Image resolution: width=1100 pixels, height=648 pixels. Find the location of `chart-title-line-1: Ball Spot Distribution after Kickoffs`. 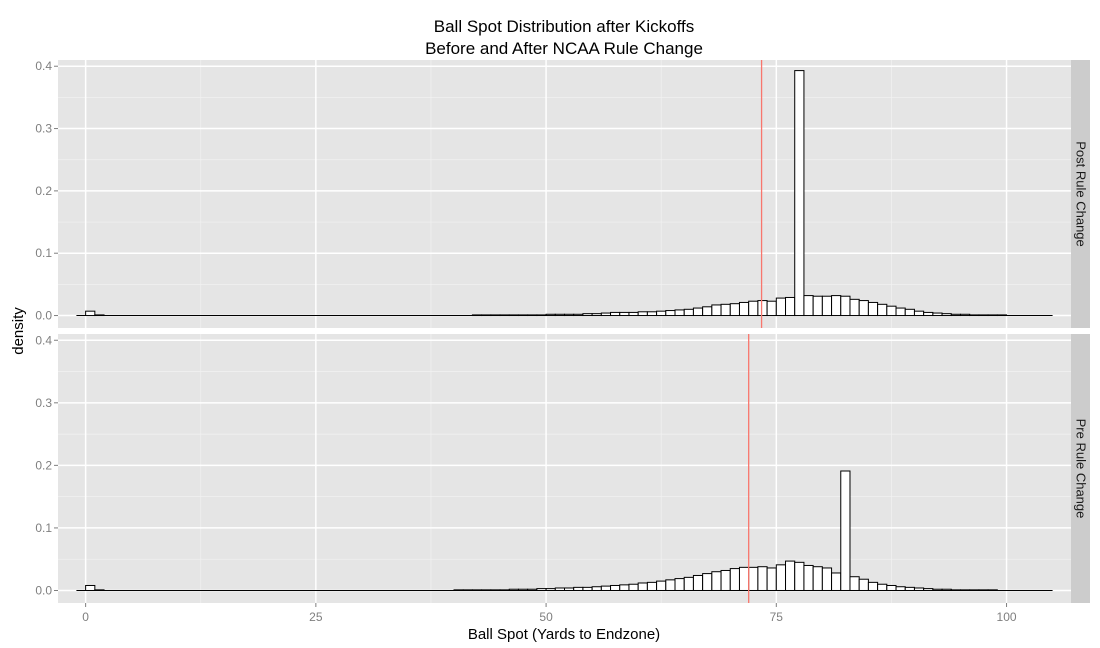

chart-title-line-1: Ball Spot Distribution after Kickoffs is located at coordinates (564, 26).